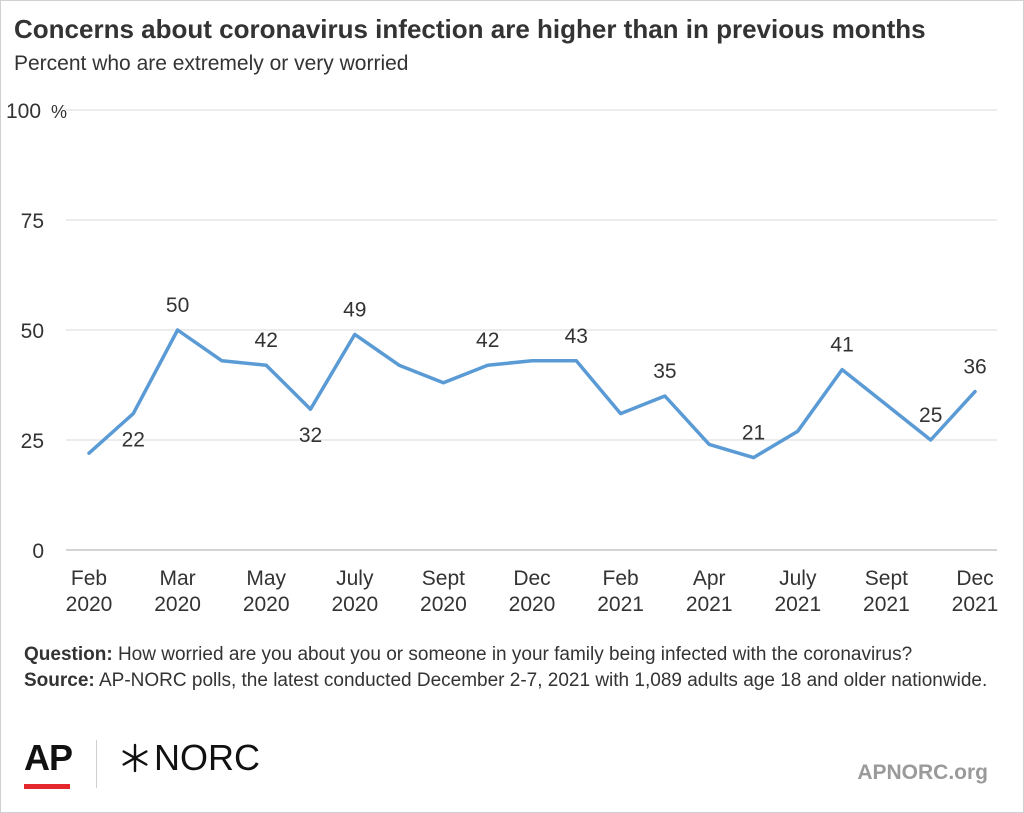  Describe the element at coordinates (922, 772) in the screenshot. I see `site-link: APNORC.org` at that location.